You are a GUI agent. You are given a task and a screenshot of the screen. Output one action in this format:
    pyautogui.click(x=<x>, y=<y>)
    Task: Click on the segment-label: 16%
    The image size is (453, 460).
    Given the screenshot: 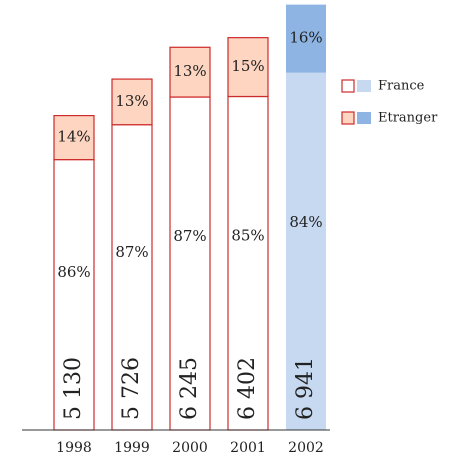 What is the action you would take?
    pyautogui.click(x=305, y=38)
    